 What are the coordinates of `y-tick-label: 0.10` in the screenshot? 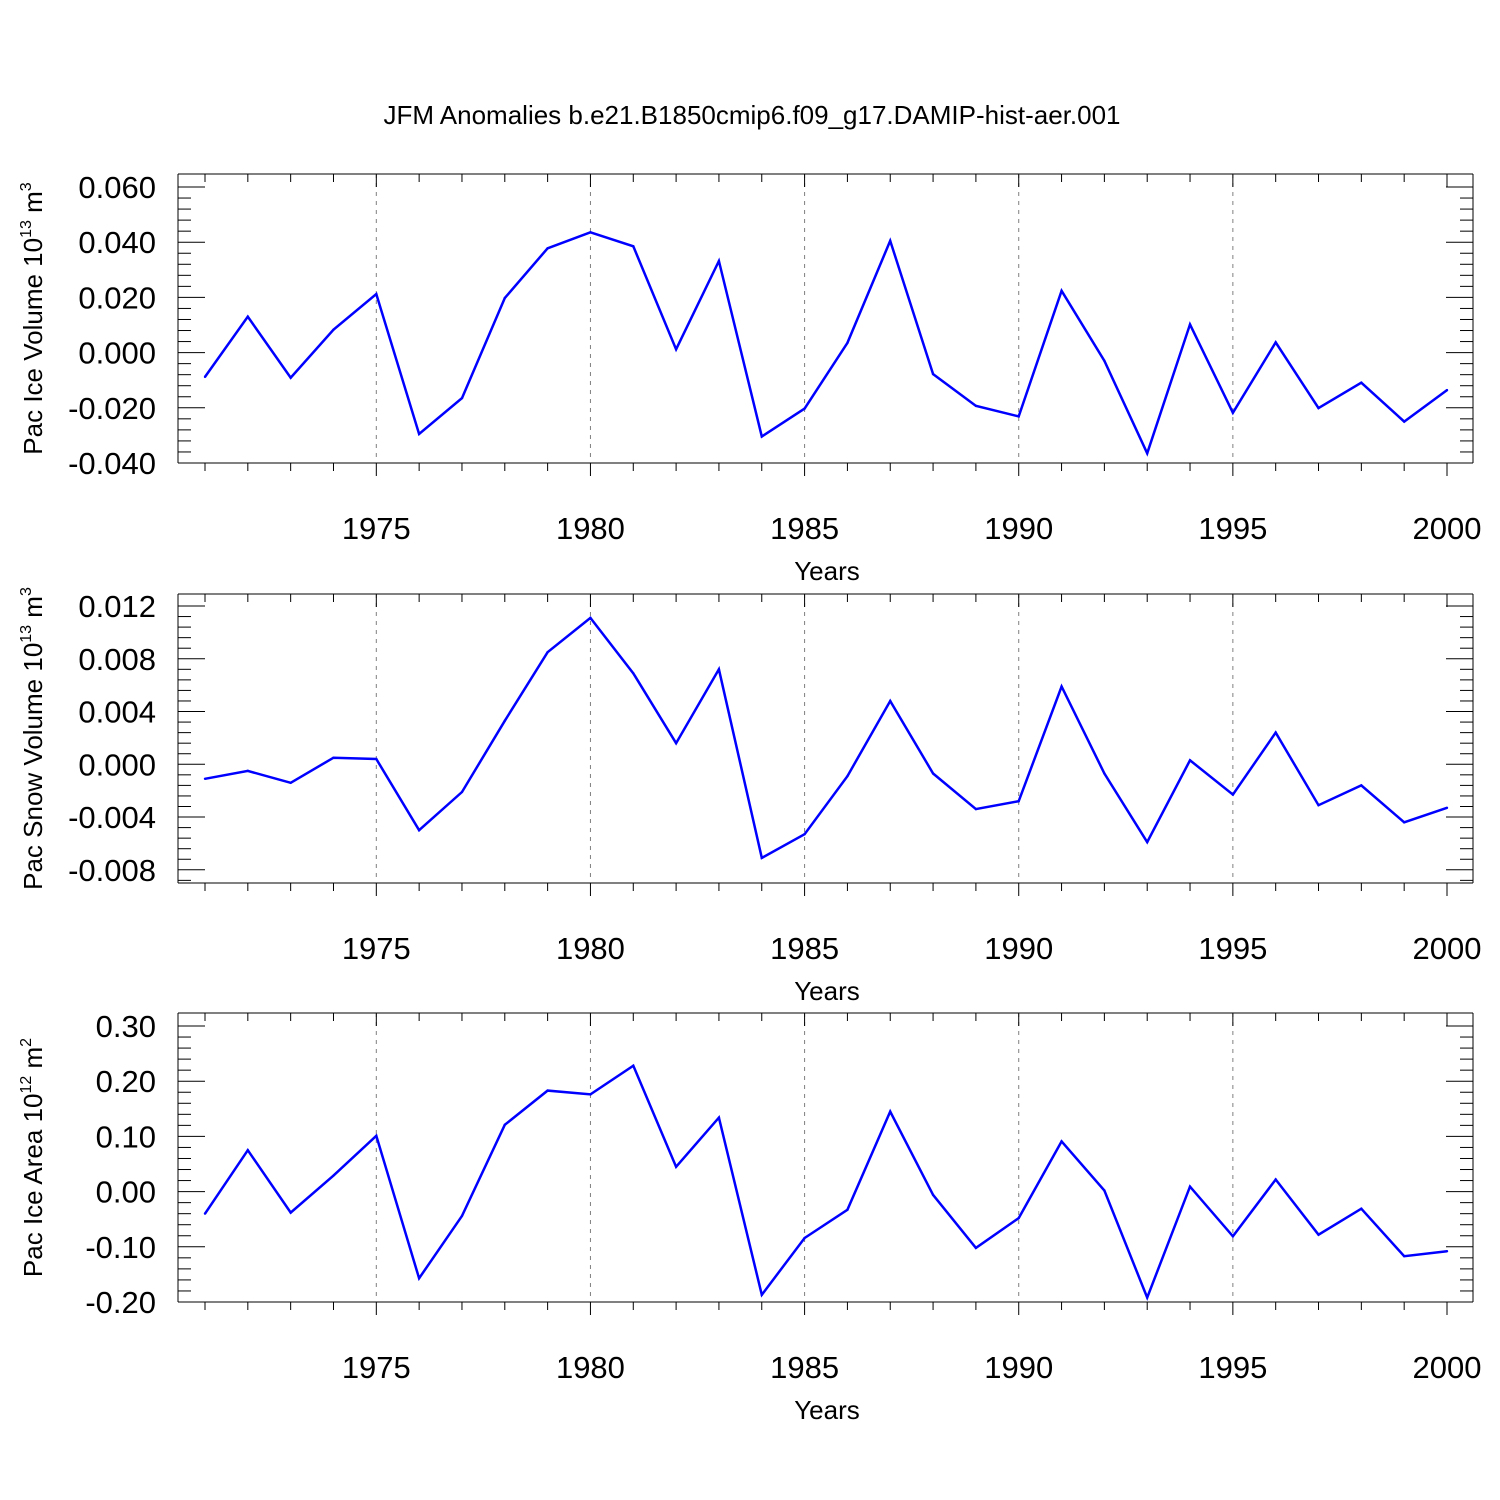 It's located at (126, 1136).